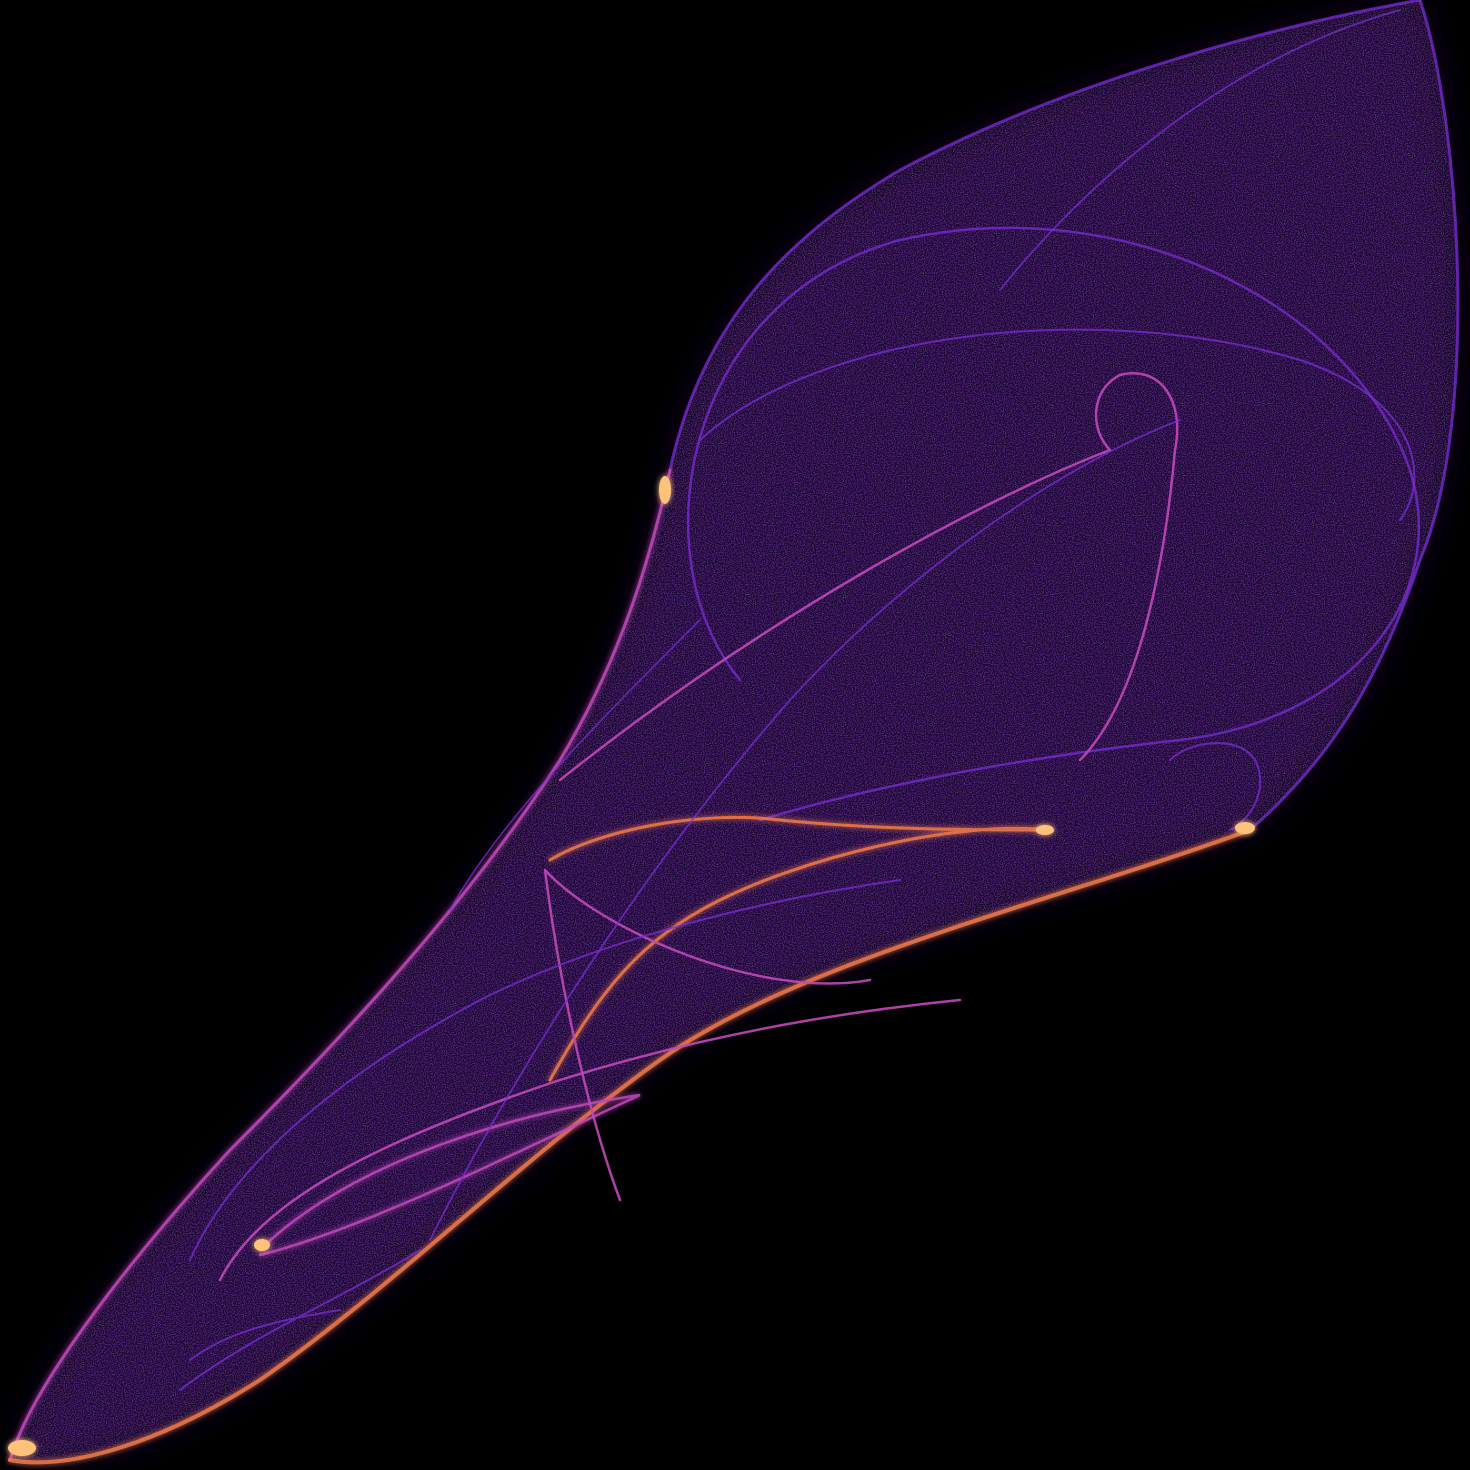 The image size is (1470, 1470). I want to click on upper-strand, so click(1200, 150).